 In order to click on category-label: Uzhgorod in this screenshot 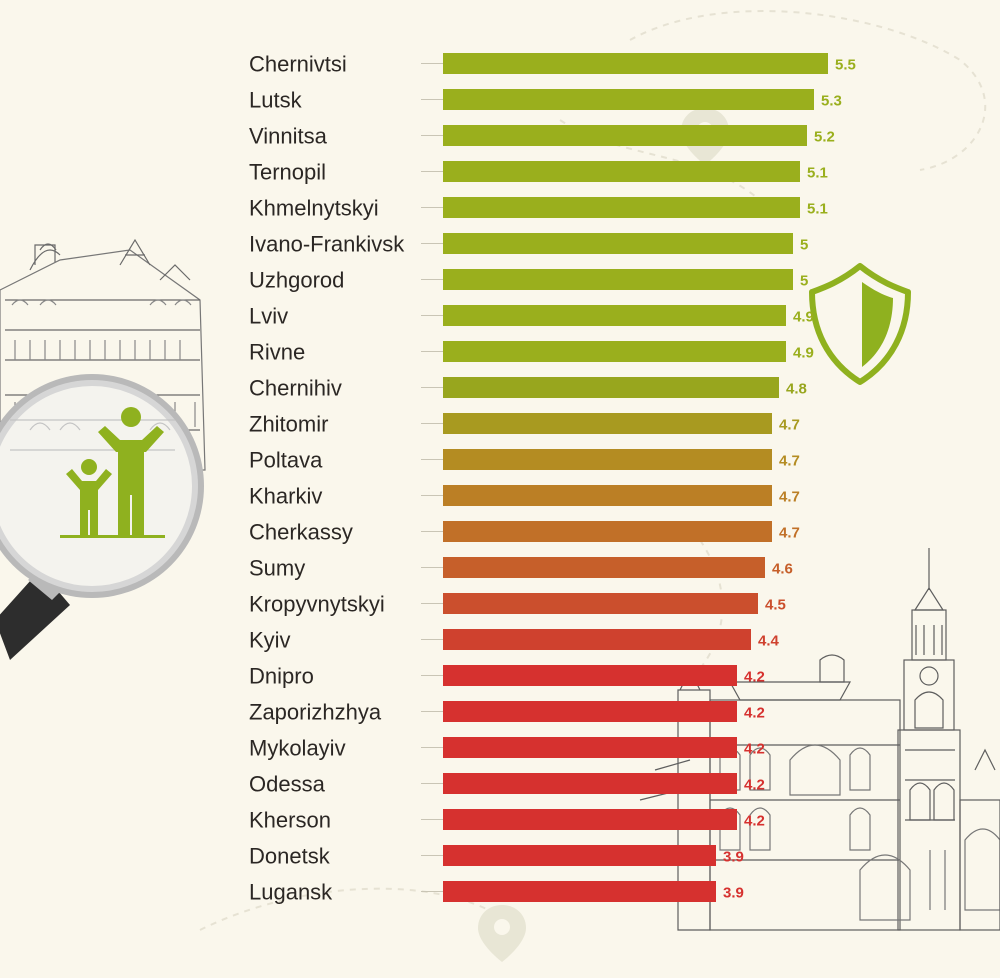, I will do `click(296, 280)`.